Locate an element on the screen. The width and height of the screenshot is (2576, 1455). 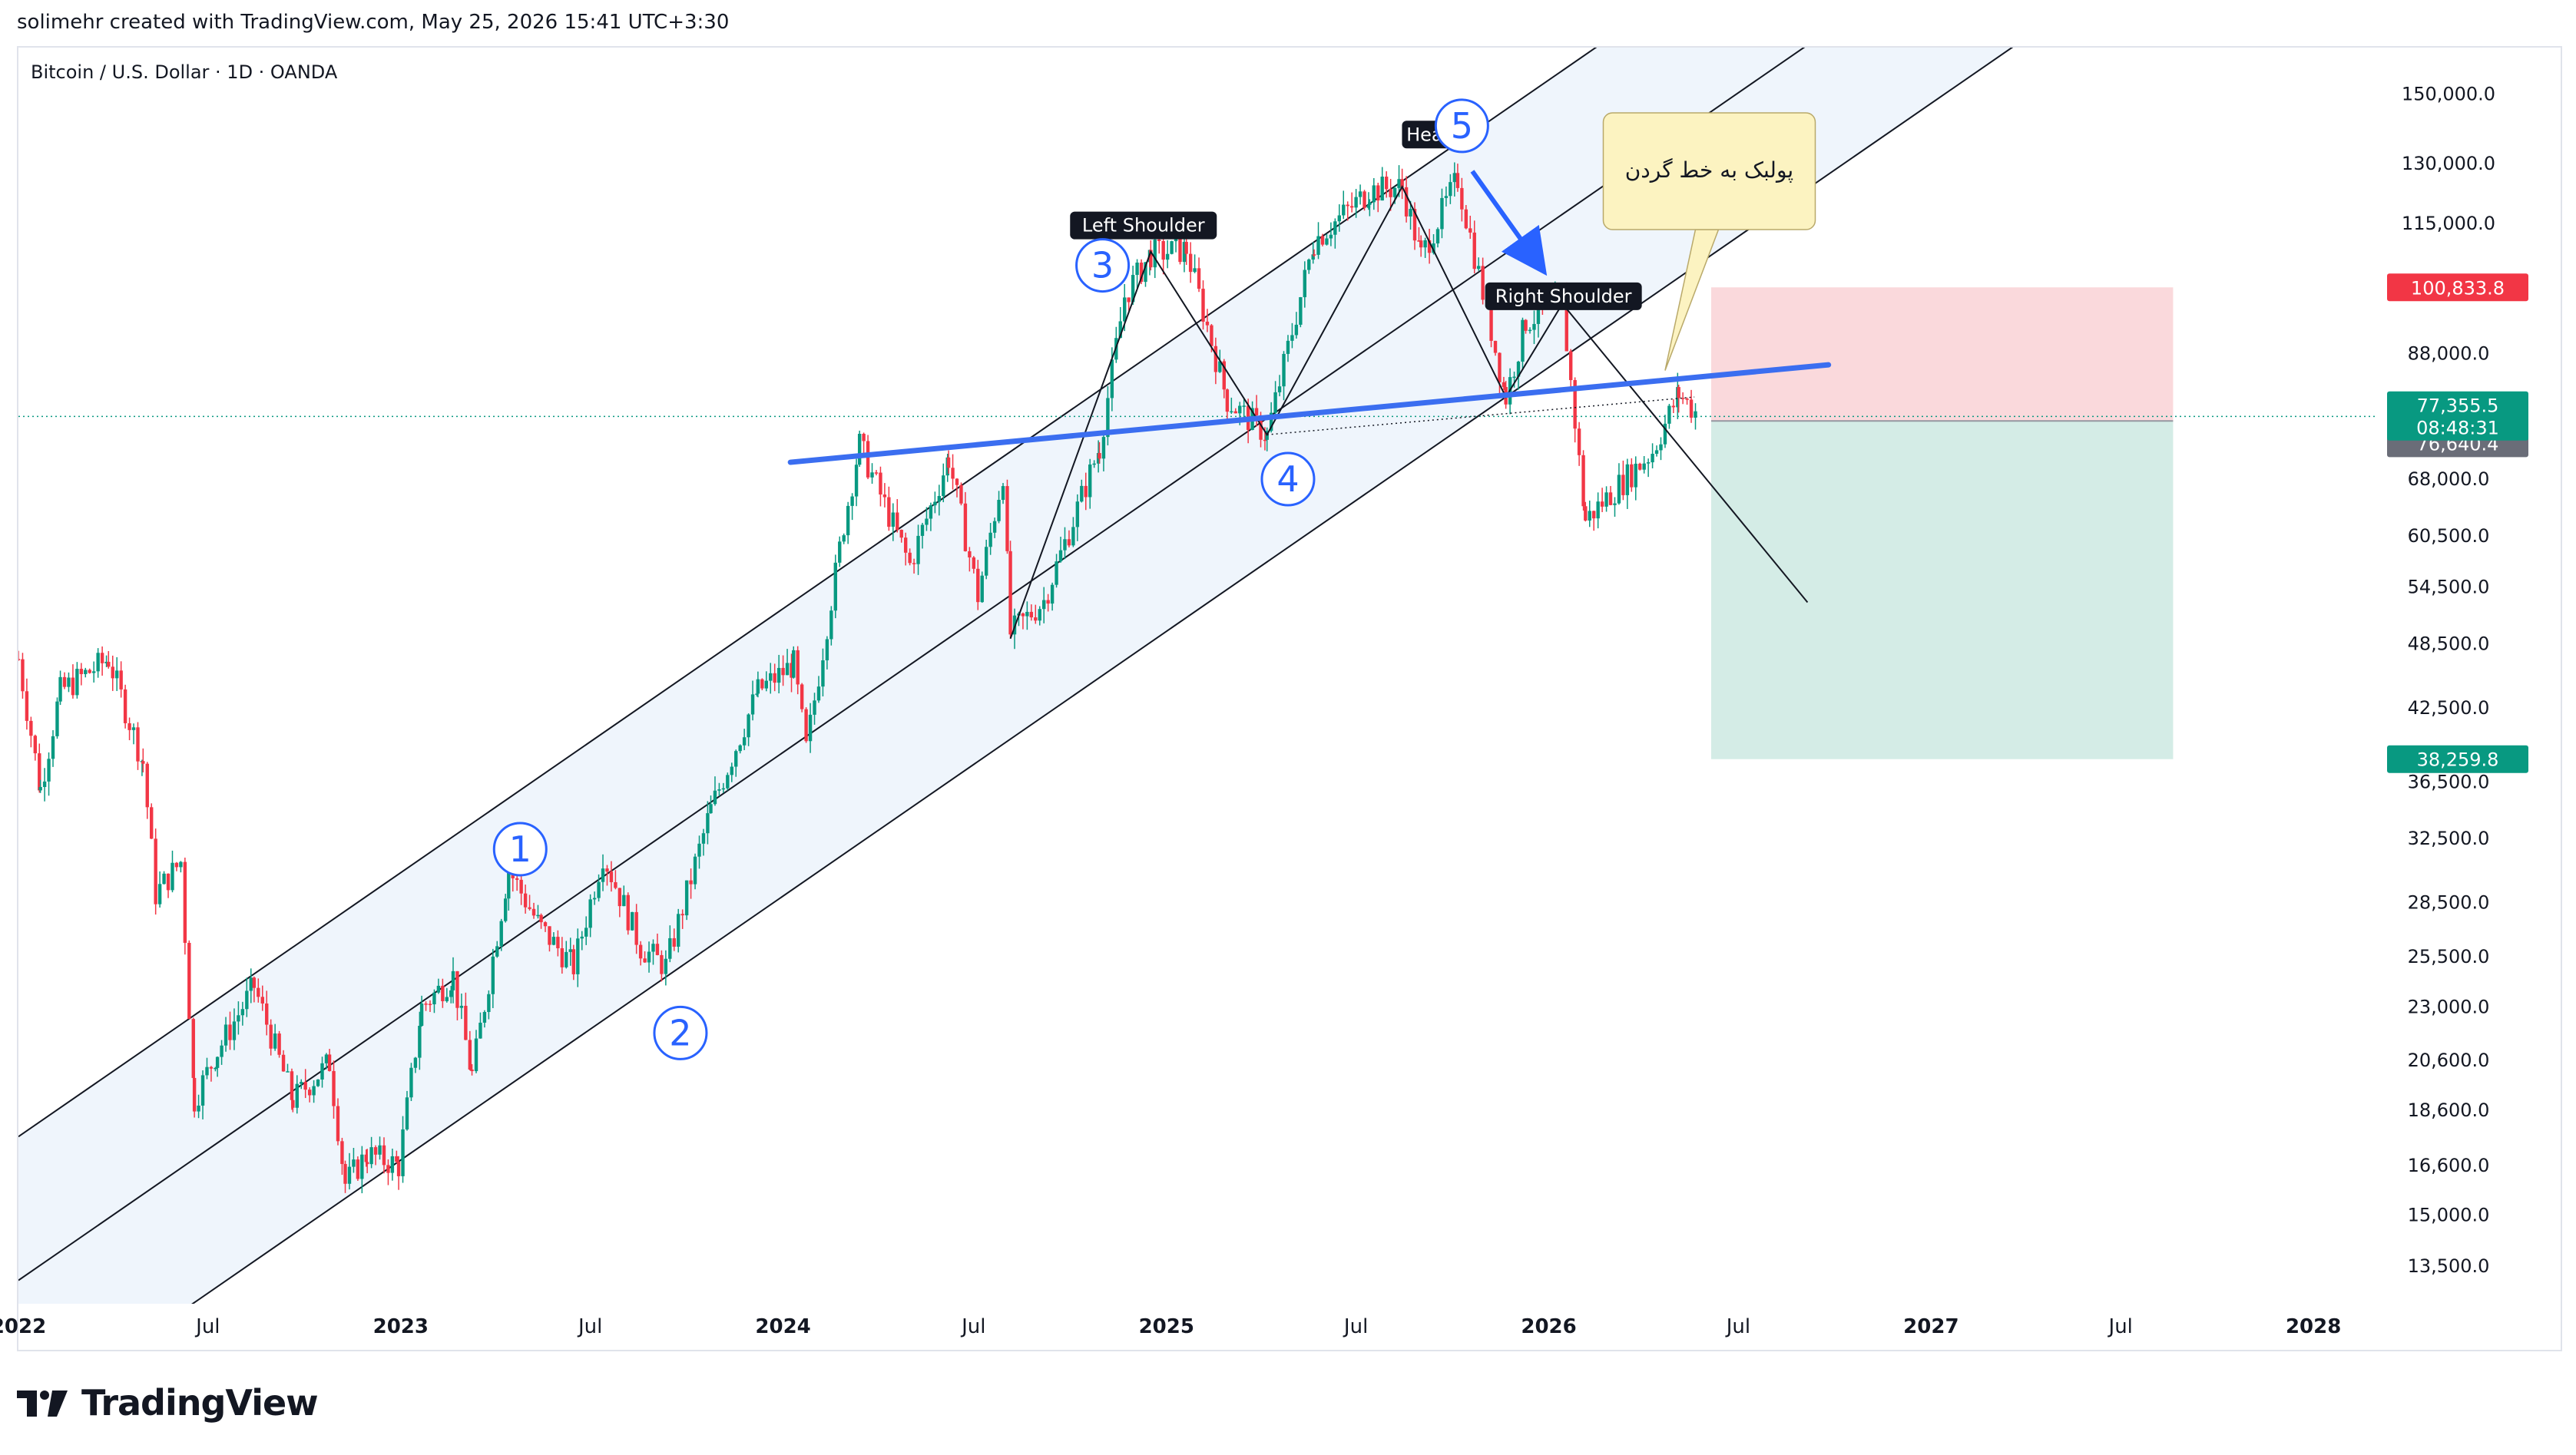
tradingview-logo: TradingView is located at coordinates (168, 1403).